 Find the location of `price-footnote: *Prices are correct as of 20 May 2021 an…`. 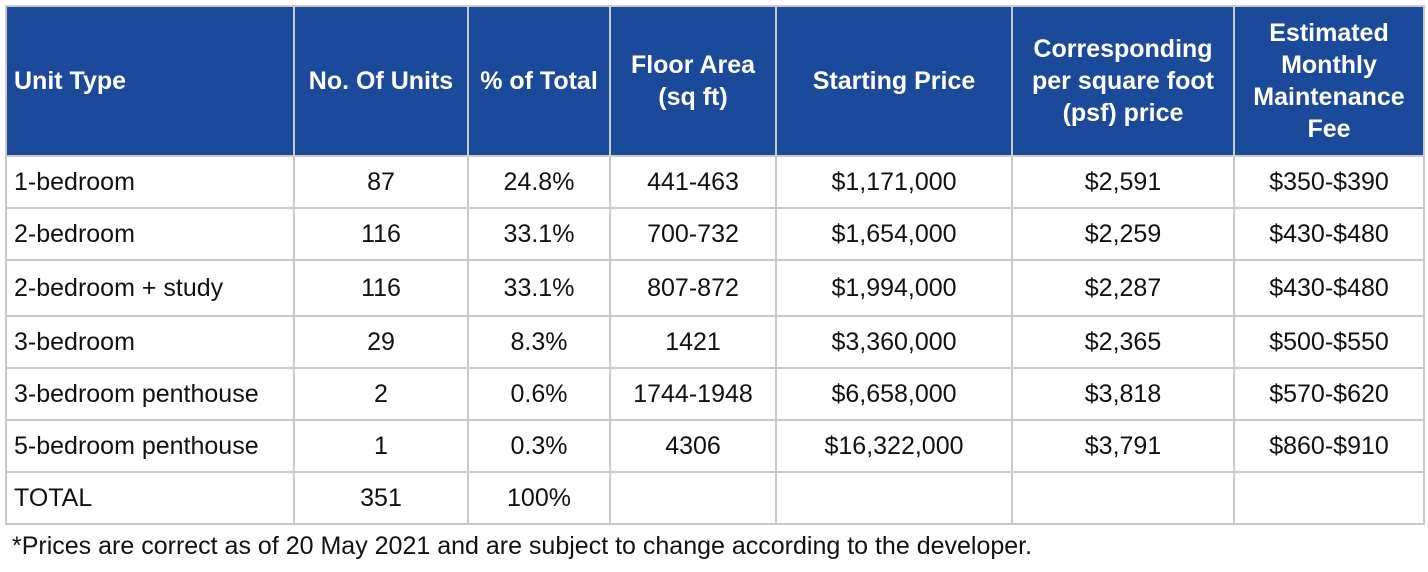

price-footnote: *Prices are correct as of 20 May 2021 an… is located at coordinates (522, 546).